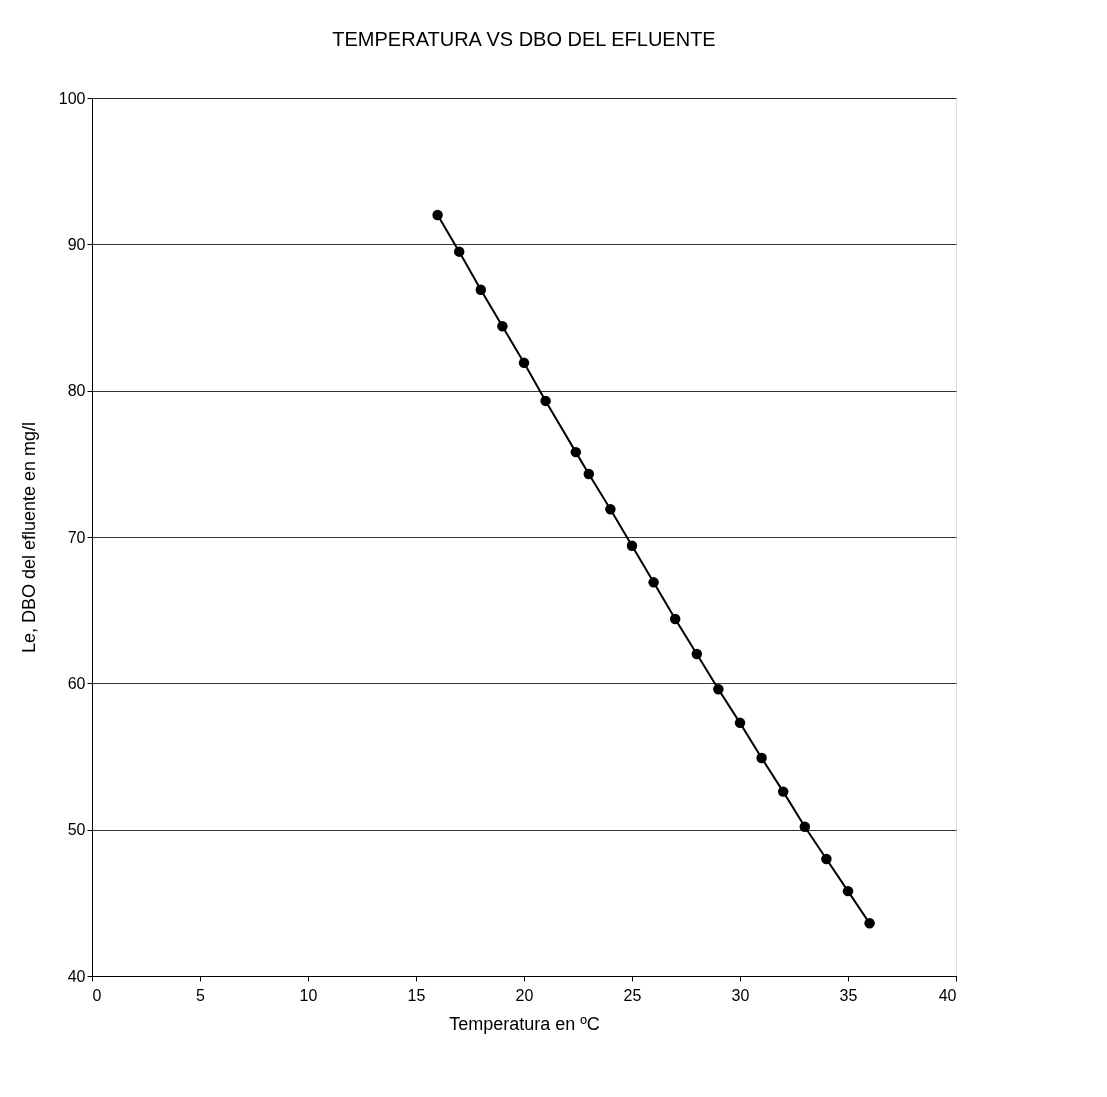  Describe the element at coordinates (524, 1023) in the screenshot. I see `x-axis-title: Temperatura en ºC` at that location.